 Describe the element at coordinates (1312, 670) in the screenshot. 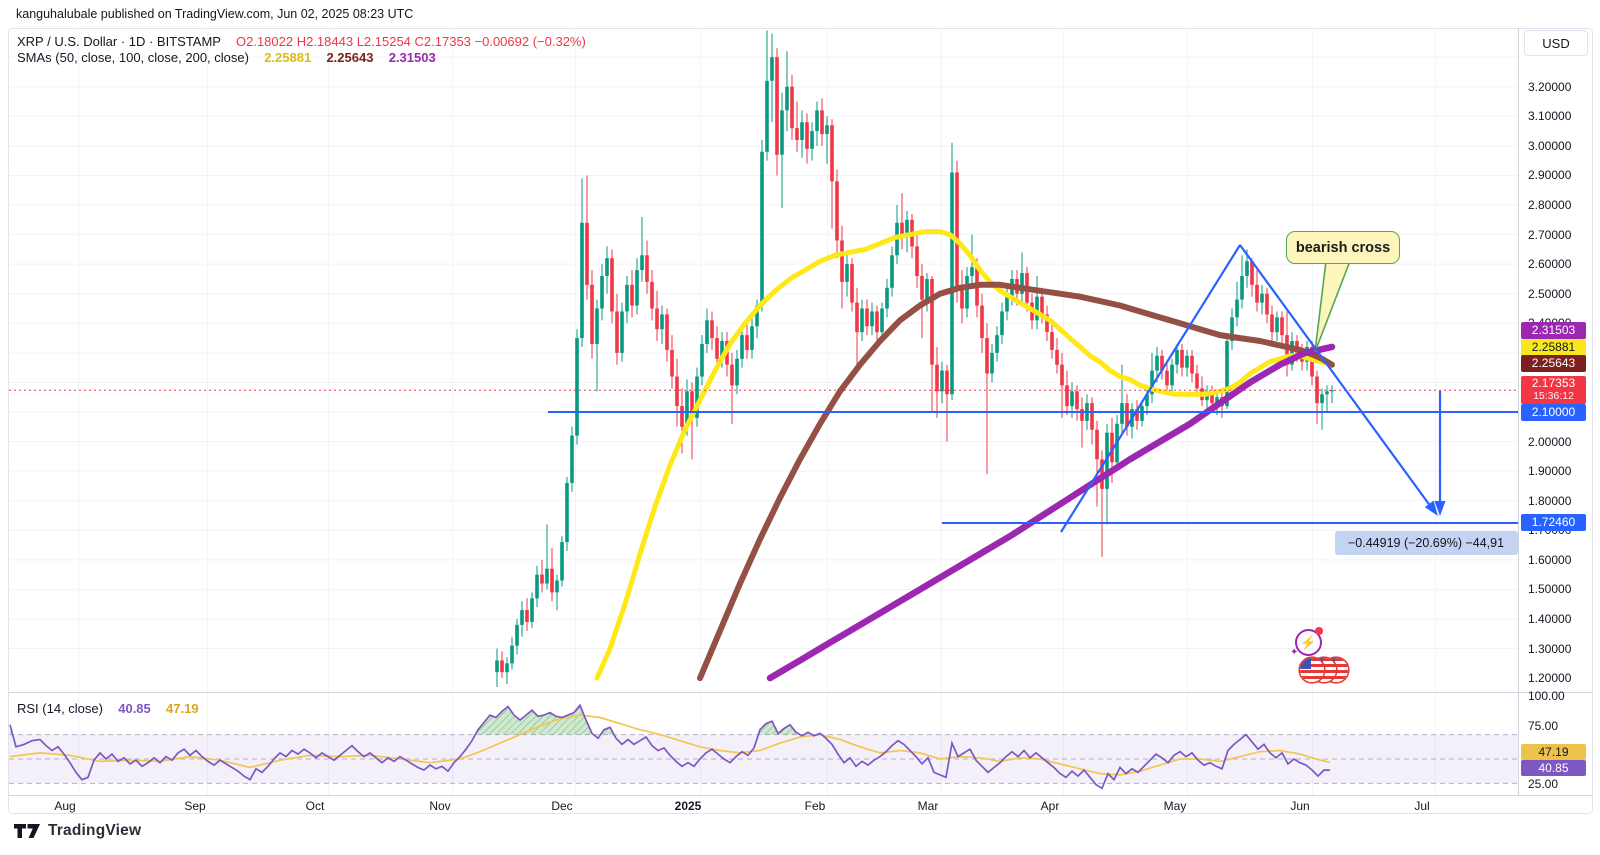

I see `us-flag-event-icon` at that location.